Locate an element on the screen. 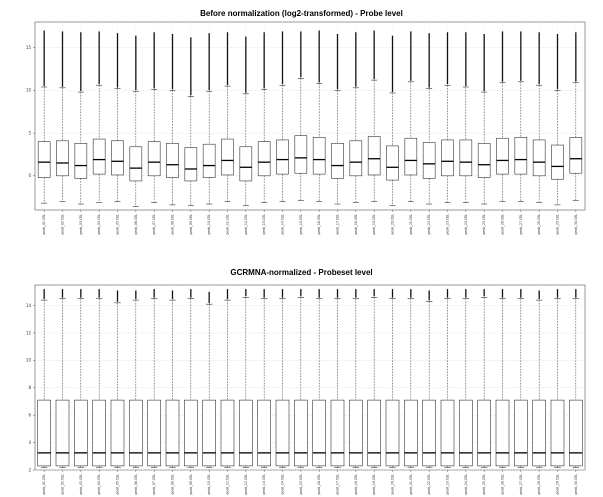  y-tick-label: 10 is located at coordinates (29, 90).